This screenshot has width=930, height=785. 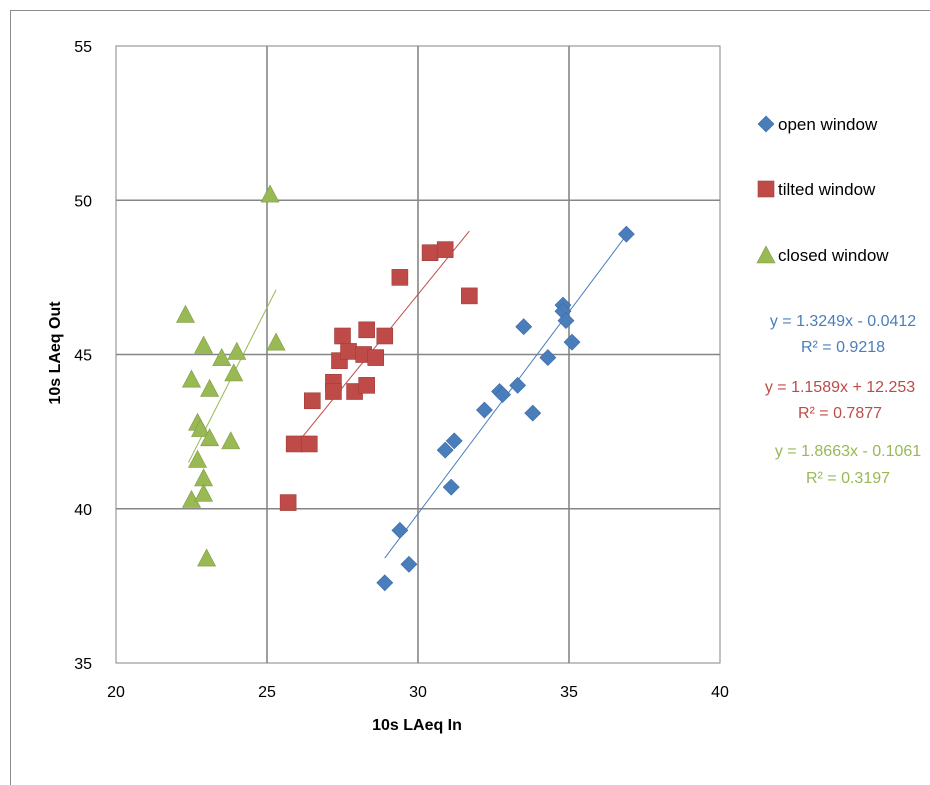 I want to click on trend-r2: R² = 0.9218, so click(x=843, y=347).